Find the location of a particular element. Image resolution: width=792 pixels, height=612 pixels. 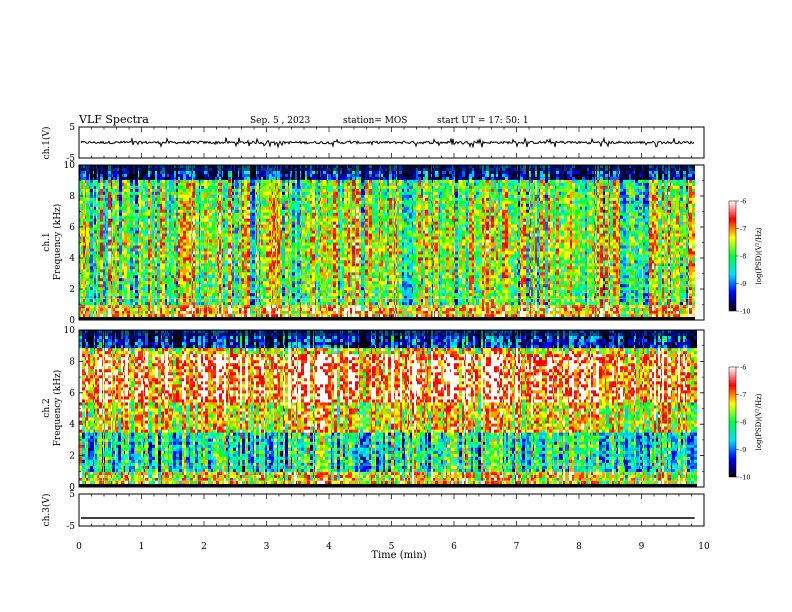

x-tick-label: 9 is located at coordinates (642, 547).